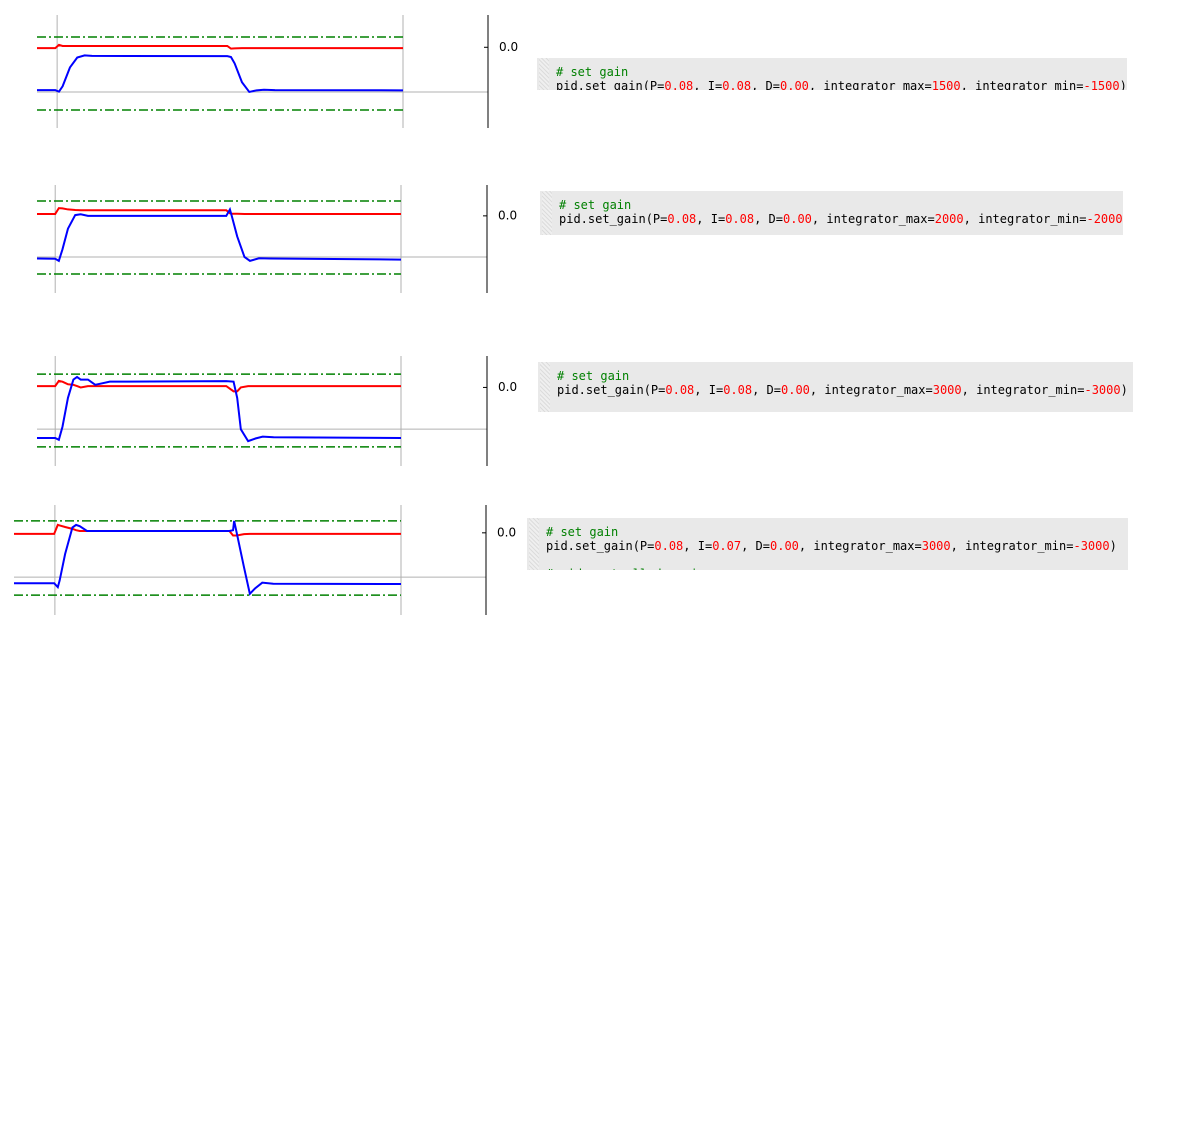 The image size is (1199, 1123). I want to click on code-token: -1500, so click(1101, 84).